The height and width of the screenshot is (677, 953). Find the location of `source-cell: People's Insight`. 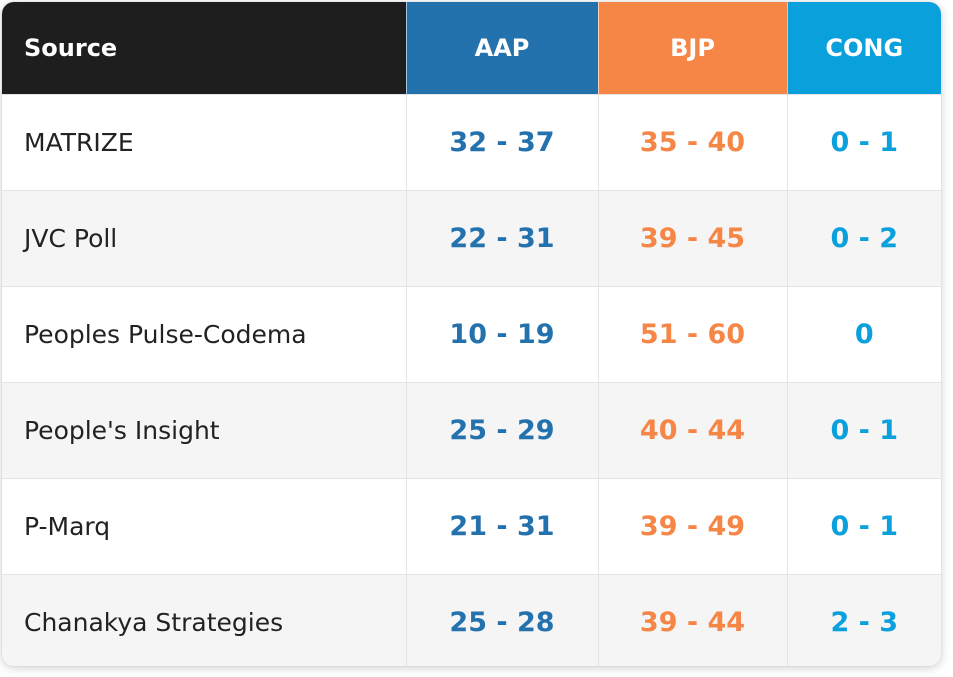

source-cell: People's Insight is located at coordinates (204, 430).